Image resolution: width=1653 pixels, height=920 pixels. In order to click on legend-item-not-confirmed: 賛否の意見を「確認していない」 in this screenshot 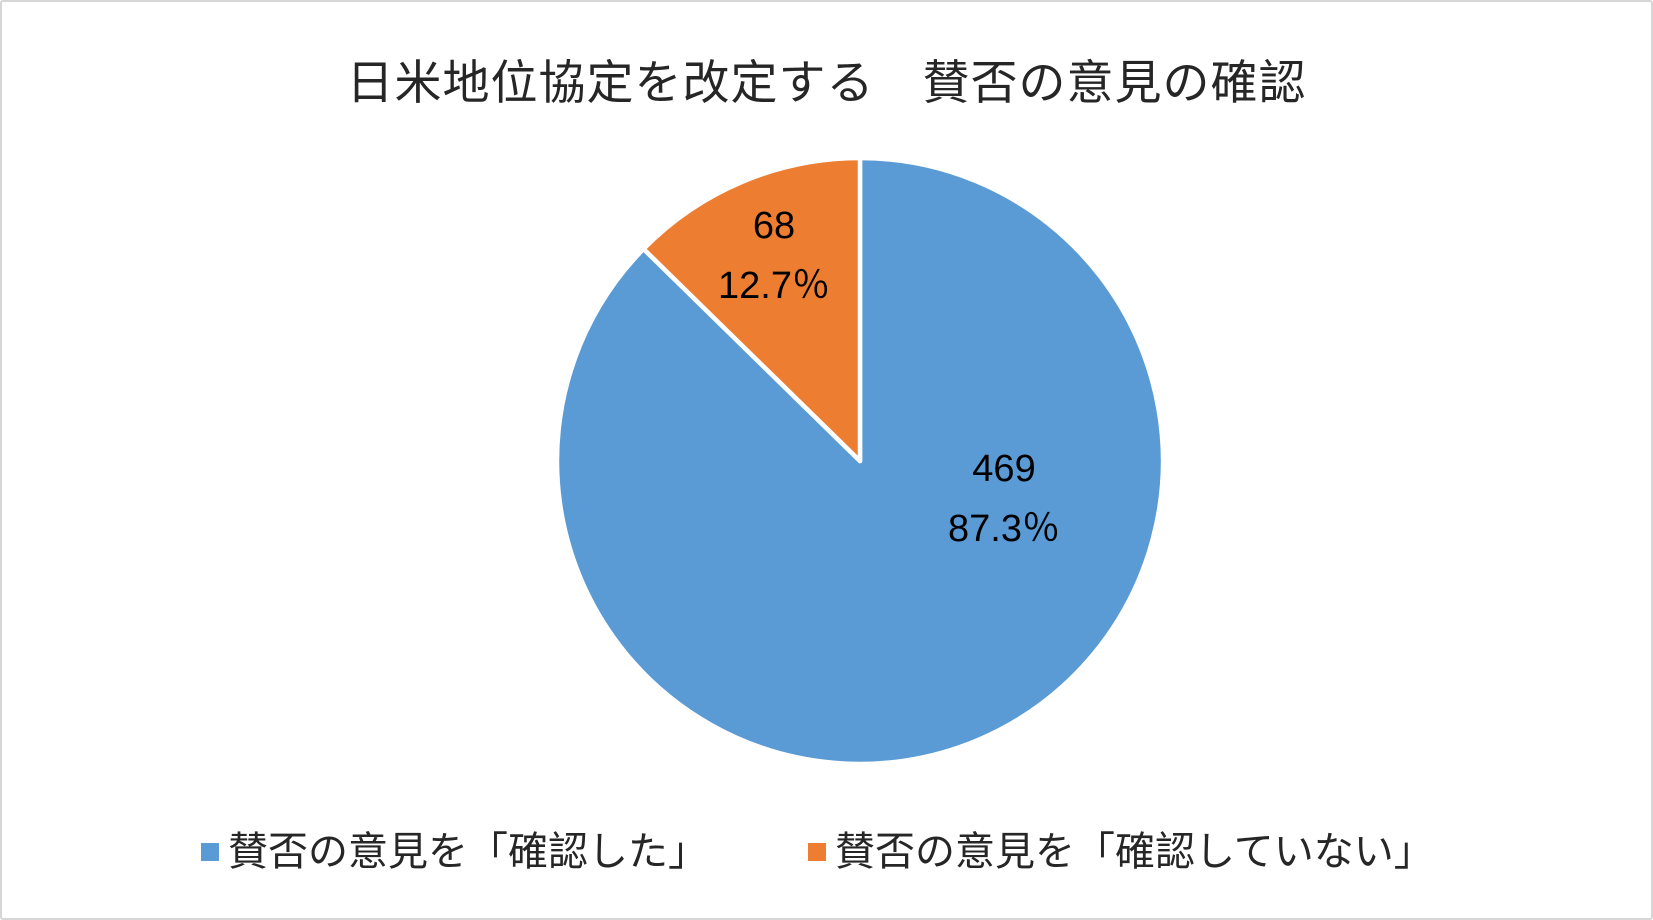, I will do `click(1121, 850)`.